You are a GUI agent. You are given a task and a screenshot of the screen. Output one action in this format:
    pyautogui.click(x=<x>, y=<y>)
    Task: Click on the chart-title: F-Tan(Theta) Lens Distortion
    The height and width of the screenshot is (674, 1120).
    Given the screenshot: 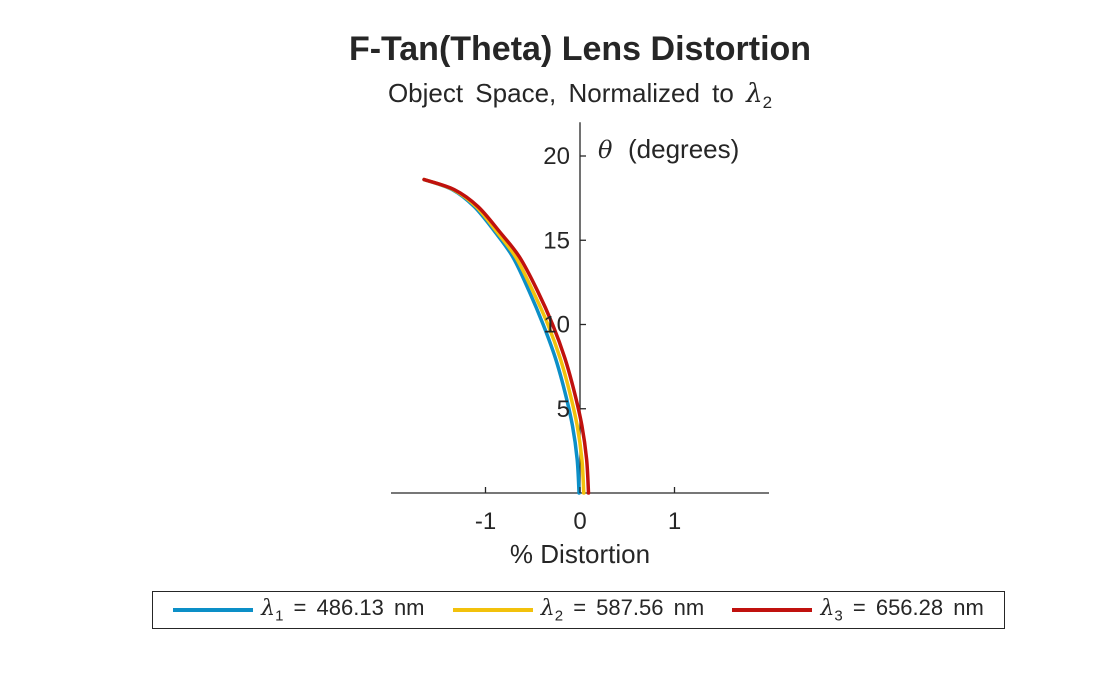 What is the action you would take?
    pyautogui.click(x=580, y=49)
    